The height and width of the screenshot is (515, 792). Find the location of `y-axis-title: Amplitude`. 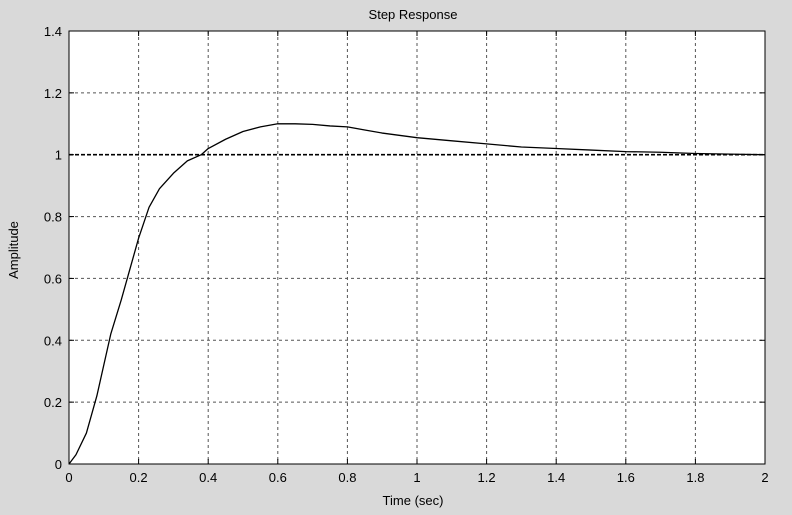

y-axis-title: Amplitude is located at coordinates (13, 250).